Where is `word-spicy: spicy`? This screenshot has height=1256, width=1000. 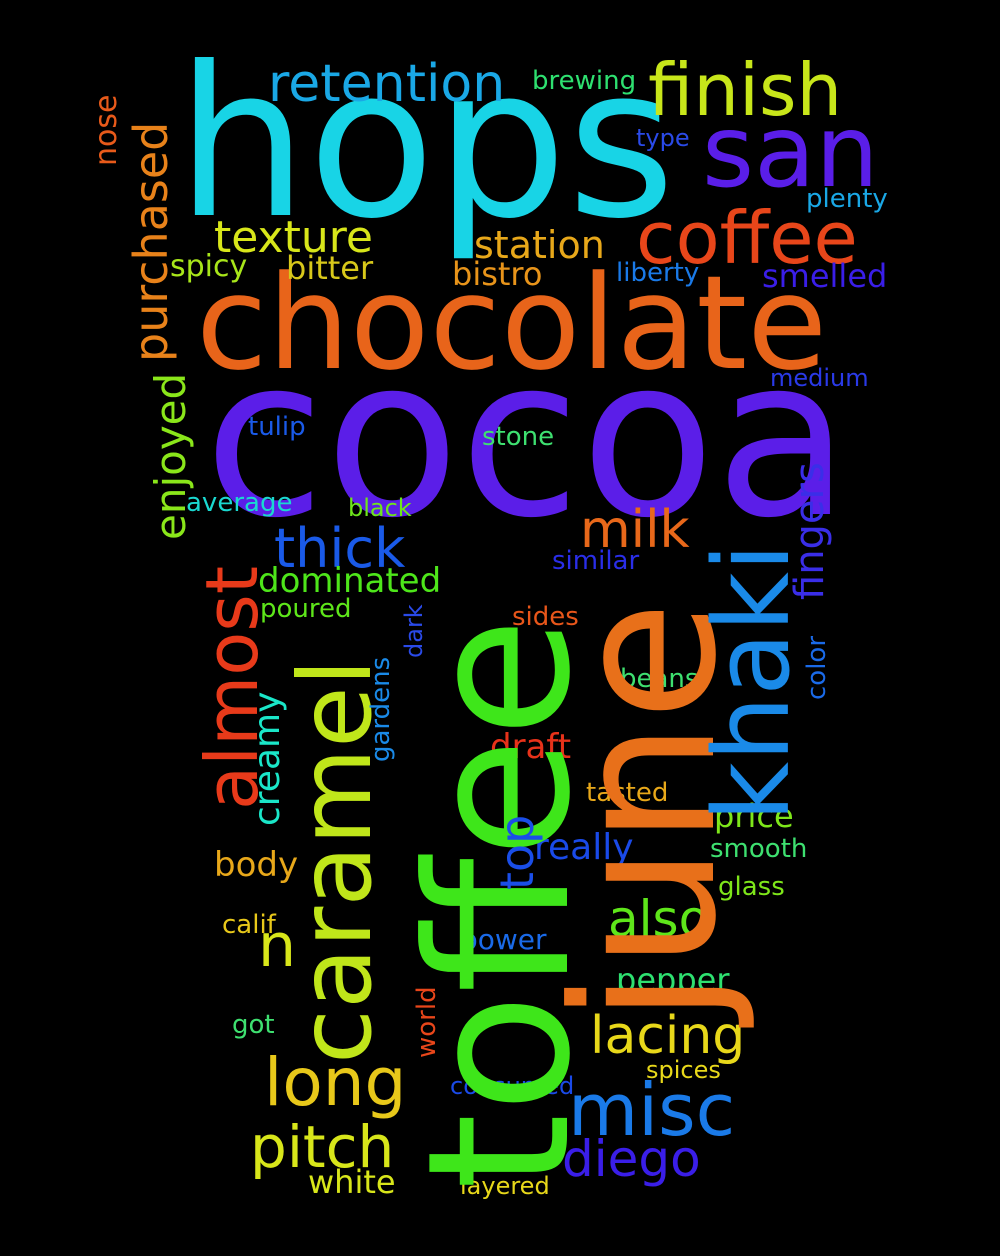 word-spicy: spicy is located at coordinates (209, 266).